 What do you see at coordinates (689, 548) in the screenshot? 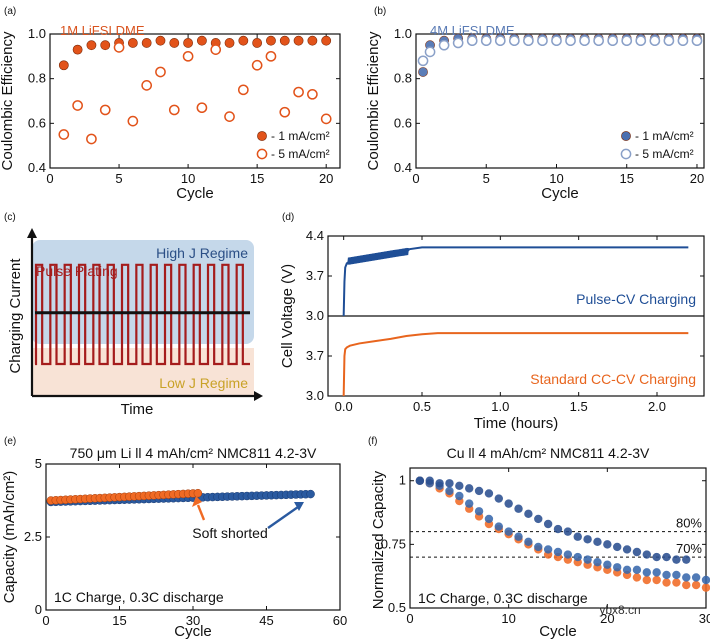
I see `threshold-label: 70%` at bounding box center [689, 548].